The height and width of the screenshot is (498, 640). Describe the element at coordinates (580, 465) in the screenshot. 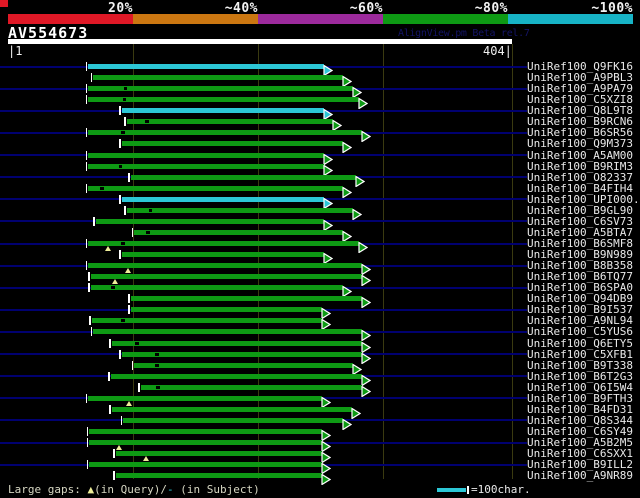

I see `hit-label: UniRef100_B9ILL2` at that location.